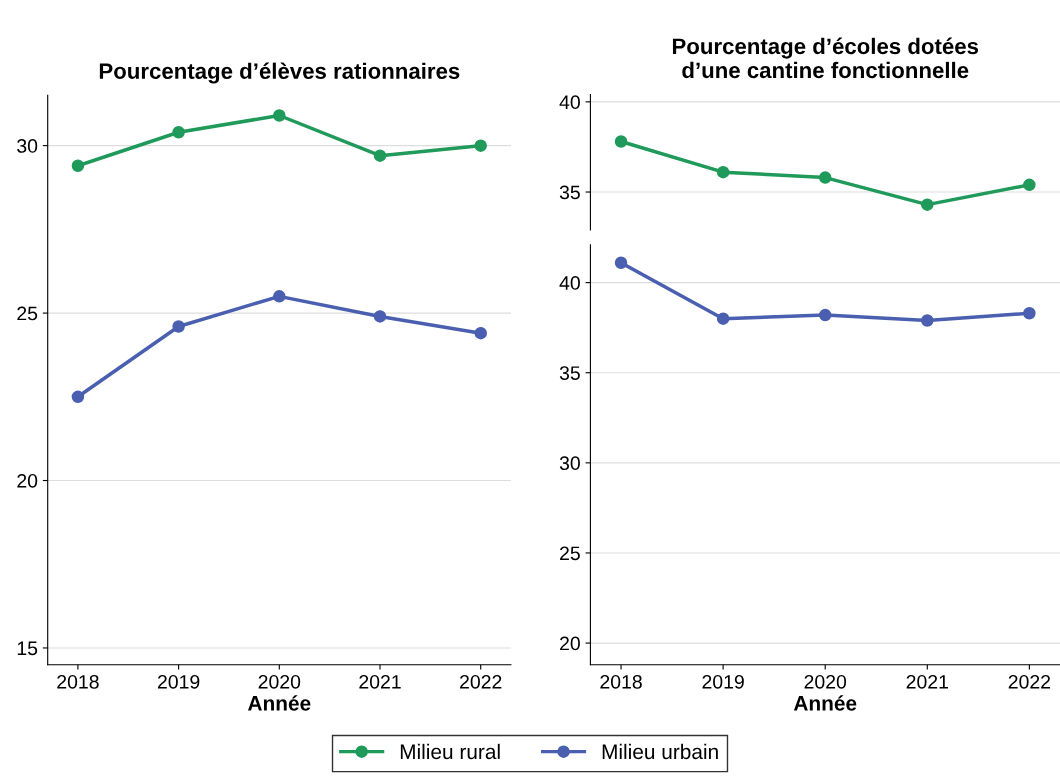 Image resolution: width=1060 pixels, height=782 pixels. I want to click on y-tick-label: 15, so click(27, 648).